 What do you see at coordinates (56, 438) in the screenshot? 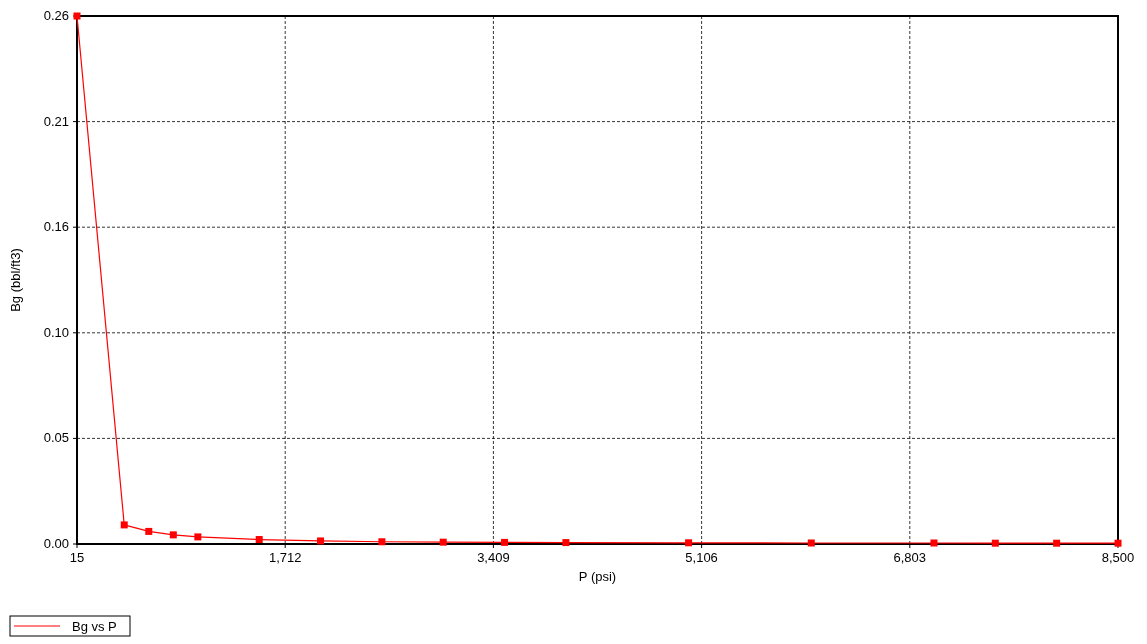
I see `y-tick-label: 0.05` at bounding box center [56, 438].